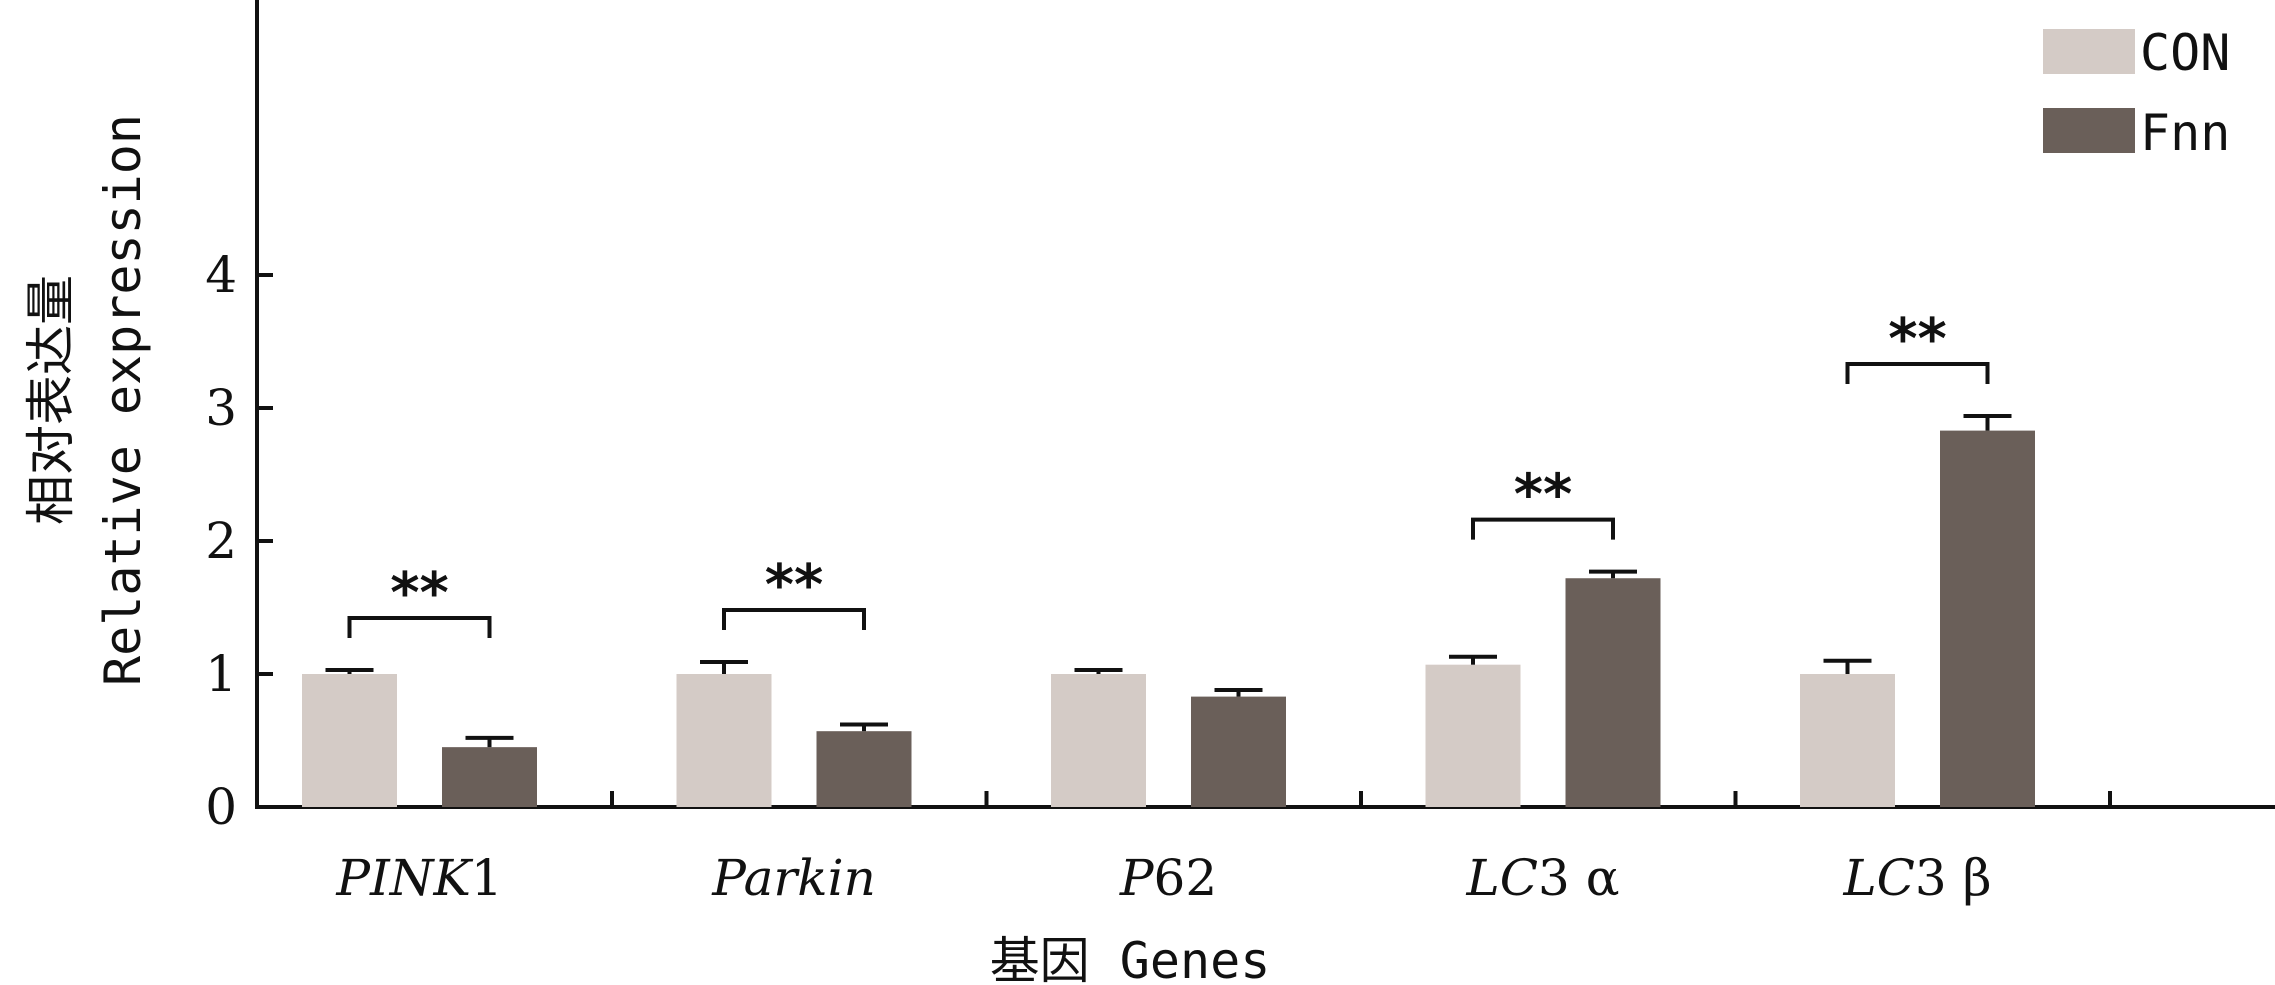 The width and height of the screenshot is (2275, 985). I want to click on y-ticks: 0 1 2 3 4, so click(239, 541).